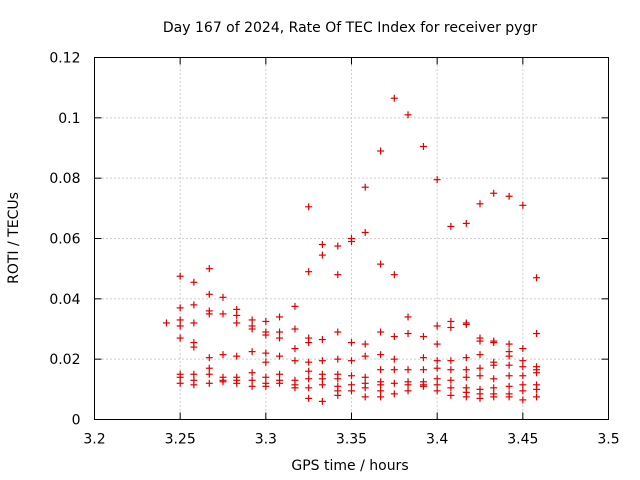  I want to click on x-tick-label: 3.3, so click(266, 440).